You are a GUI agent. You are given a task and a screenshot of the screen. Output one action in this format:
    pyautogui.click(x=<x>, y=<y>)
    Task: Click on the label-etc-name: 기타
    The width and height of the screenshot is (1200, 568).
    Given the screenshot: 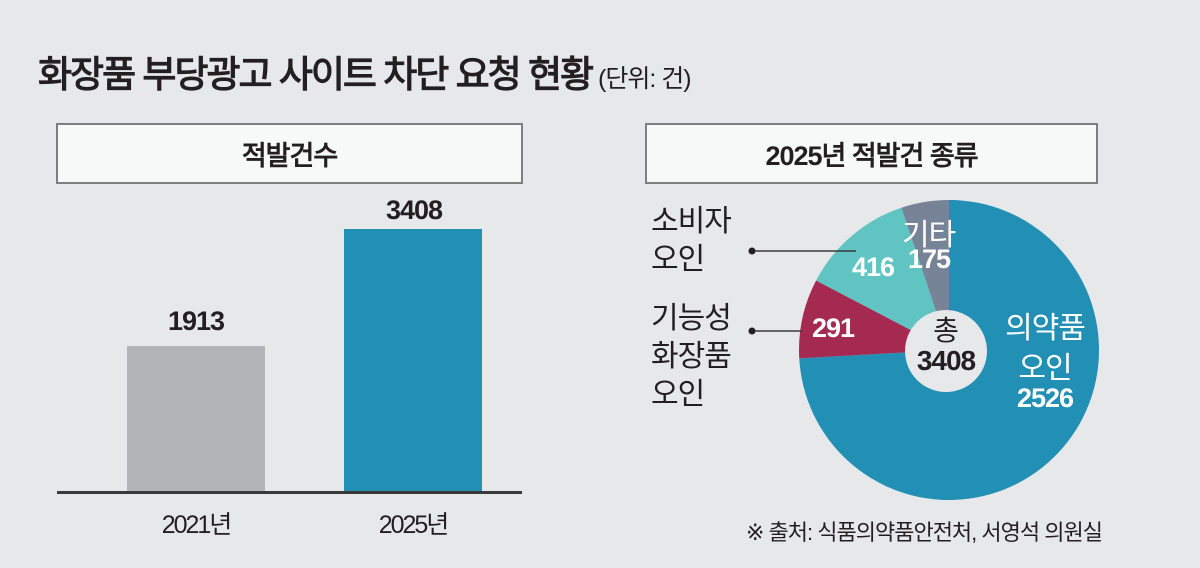 What is the action you would take?
    pyautogui.click(x=929, y=235)
    